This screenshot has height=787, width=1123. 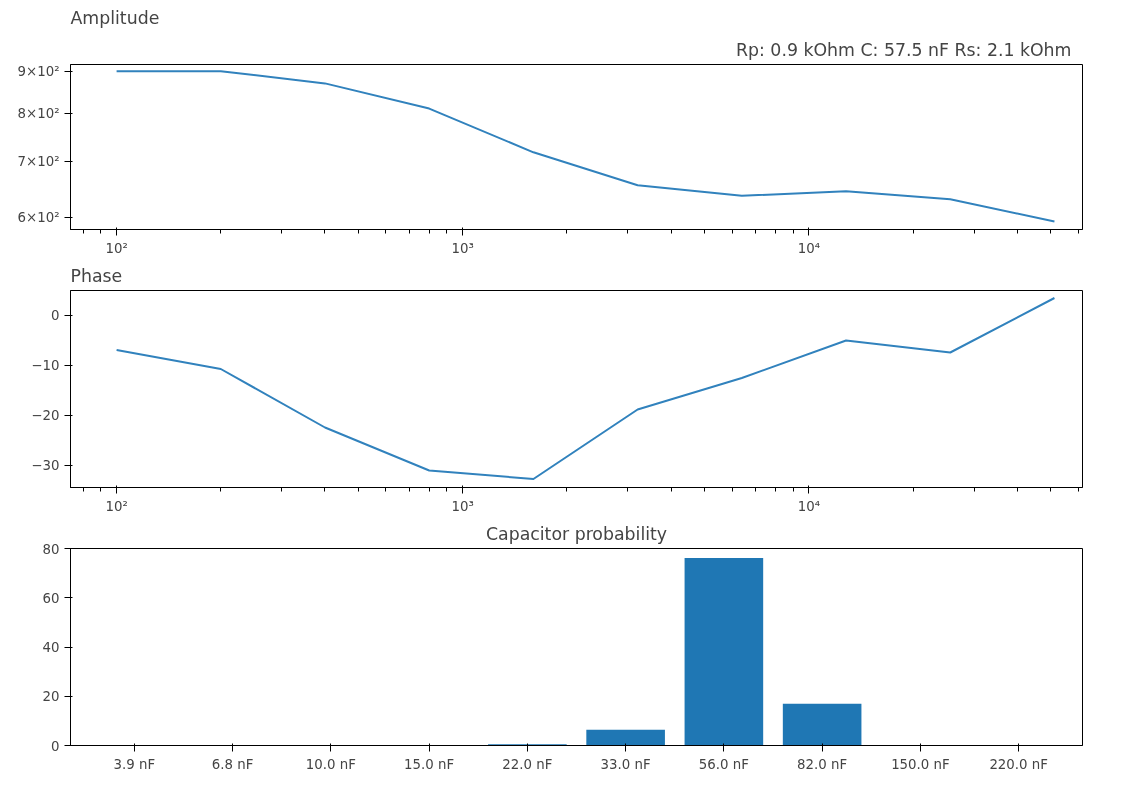 What do you see at coordinates (51, 598) in the screenshot?
I see `y-tick-label: 60` at bounding box center [51, 598].